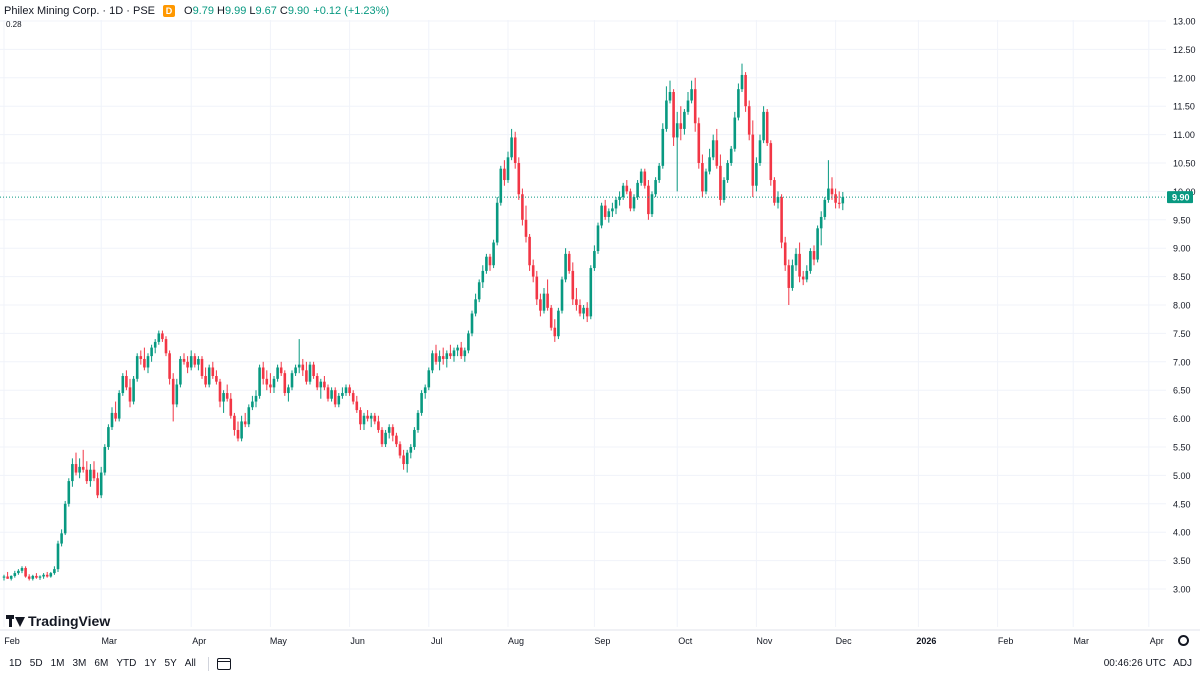 Image resolution: width=1200 pixels, height=675 pixels. I want to click on utc-clock: 00:46:26 UTC, so click(1134, 663).